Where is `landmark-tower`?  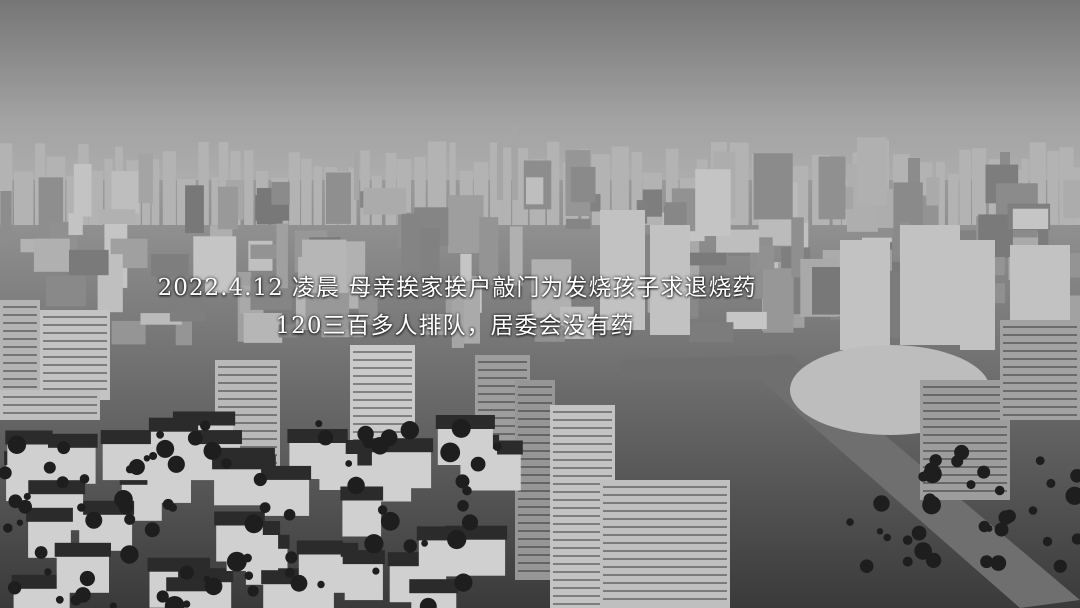 landmark-tower is located at coordinates (500, 170).